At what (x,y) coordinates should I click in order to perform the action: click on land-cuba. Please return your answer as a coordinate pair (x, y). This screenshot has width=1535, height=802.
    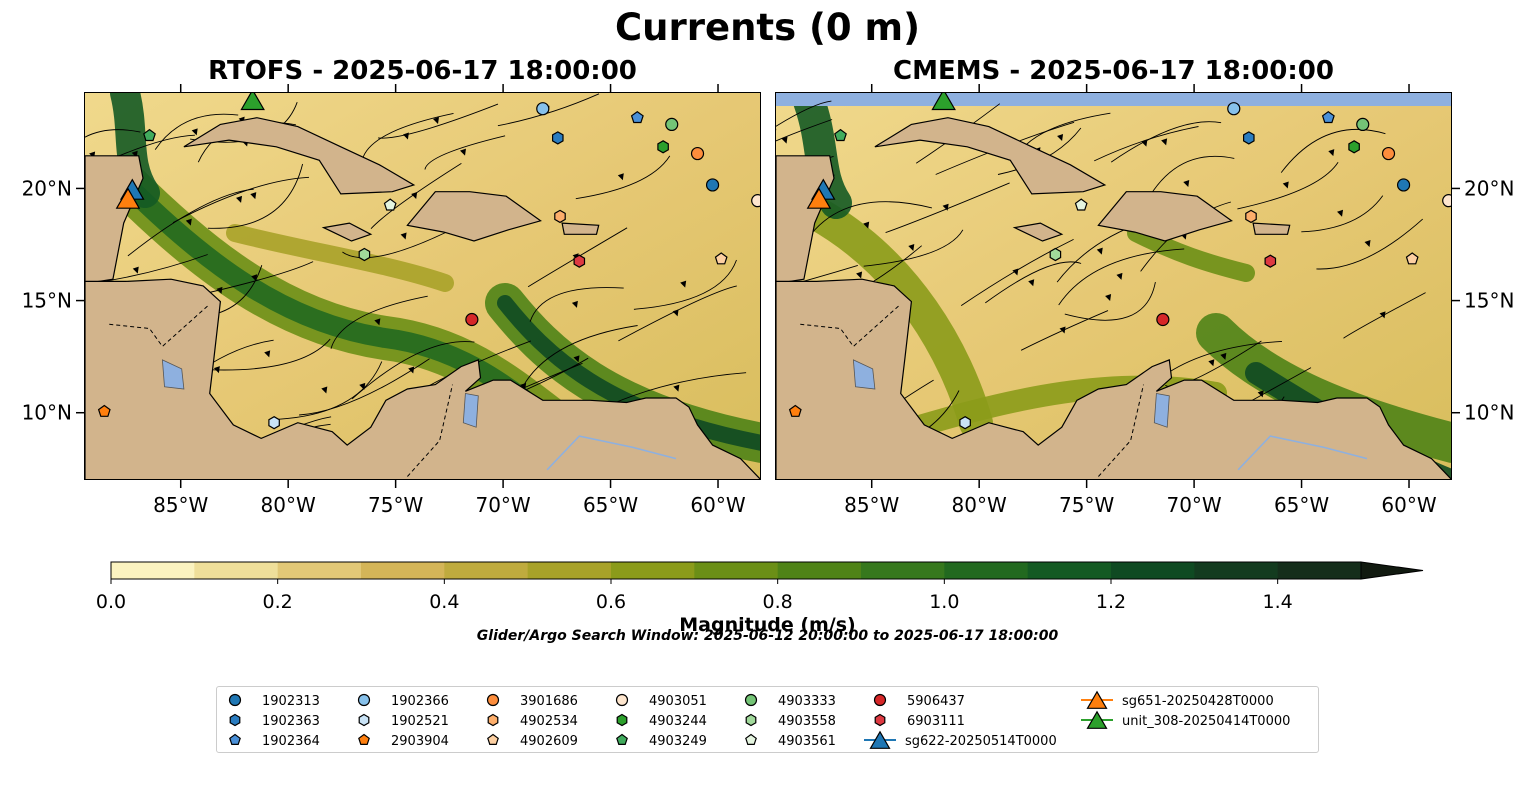
    Looking at the image, I should click on (299, 156).